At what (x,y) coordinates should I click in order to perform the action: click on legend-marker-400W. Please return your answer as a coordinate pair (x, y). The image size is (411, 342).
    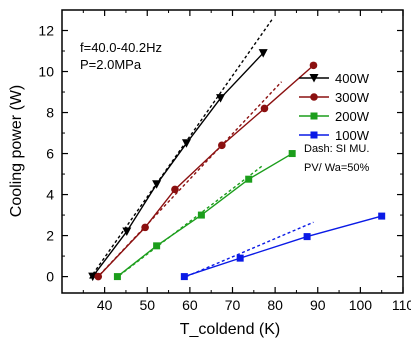
    Looking at the image, I should click on (314, 78).